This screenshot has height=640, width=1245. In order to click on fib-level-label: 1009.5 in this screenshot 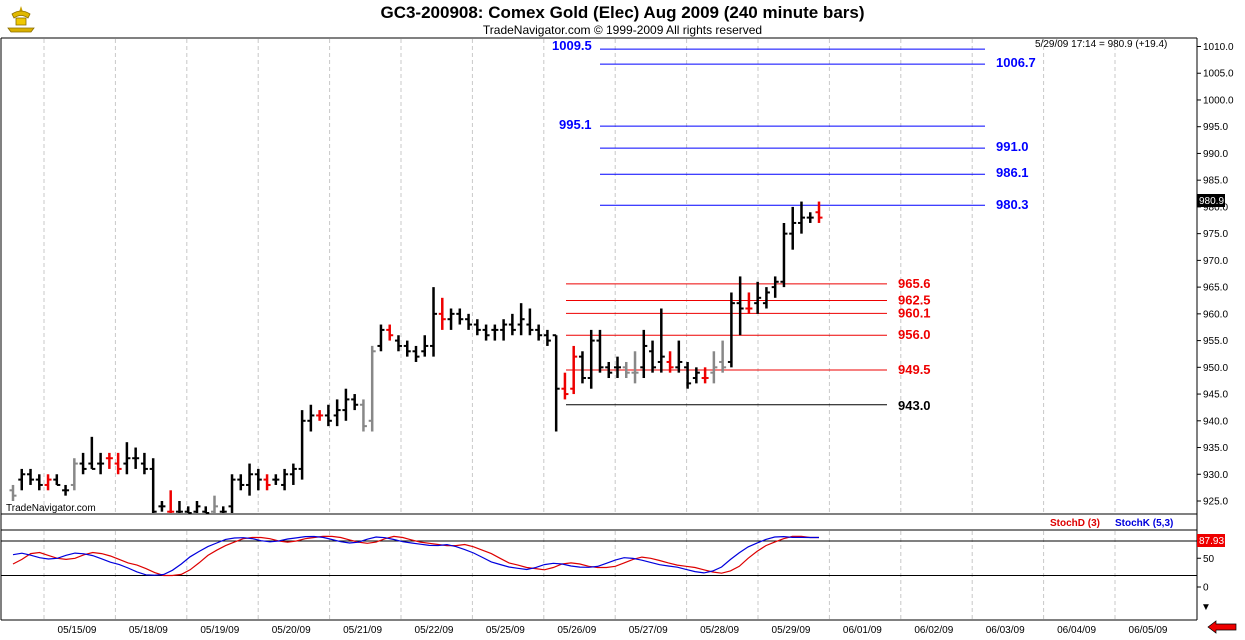, I will do `click(572, 45)`.